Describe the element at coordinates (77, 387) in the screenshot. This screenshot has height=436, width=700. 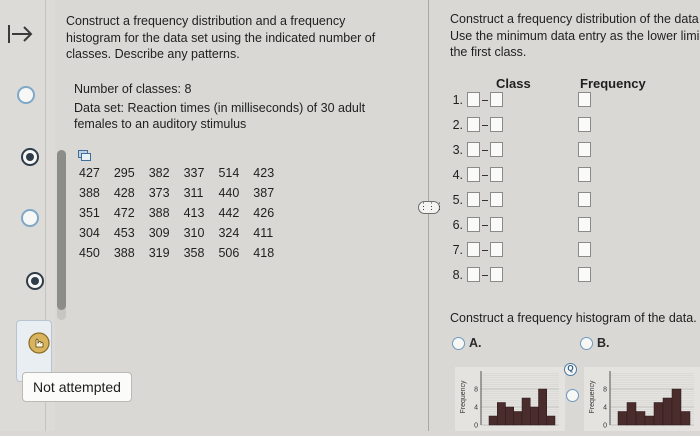
I see `status-badge: Not attempted` at that location.